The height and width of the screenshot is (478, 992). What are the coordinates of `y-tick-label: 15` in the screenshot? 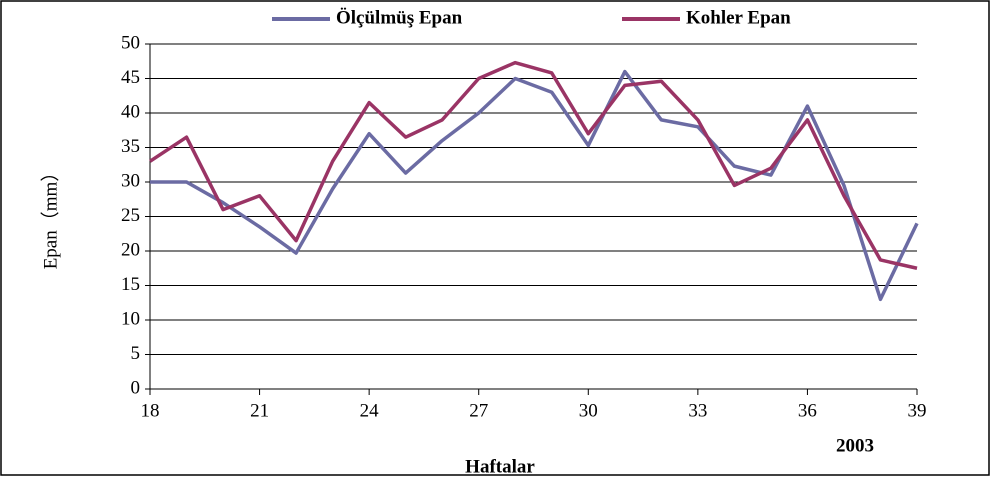 It's located at (130, 284).